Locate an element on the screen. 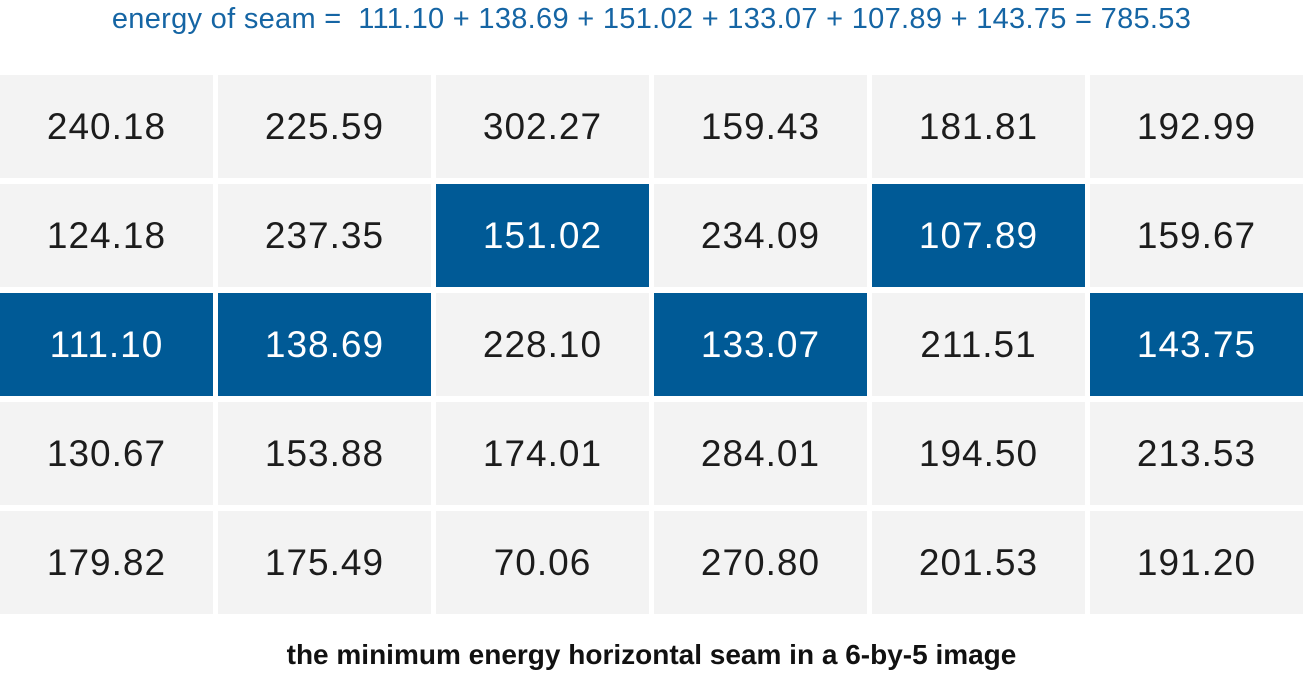 The height and width of the screenshot is (684, 1303). grid-cell: 284.01 is located at coordinates (760, 453).